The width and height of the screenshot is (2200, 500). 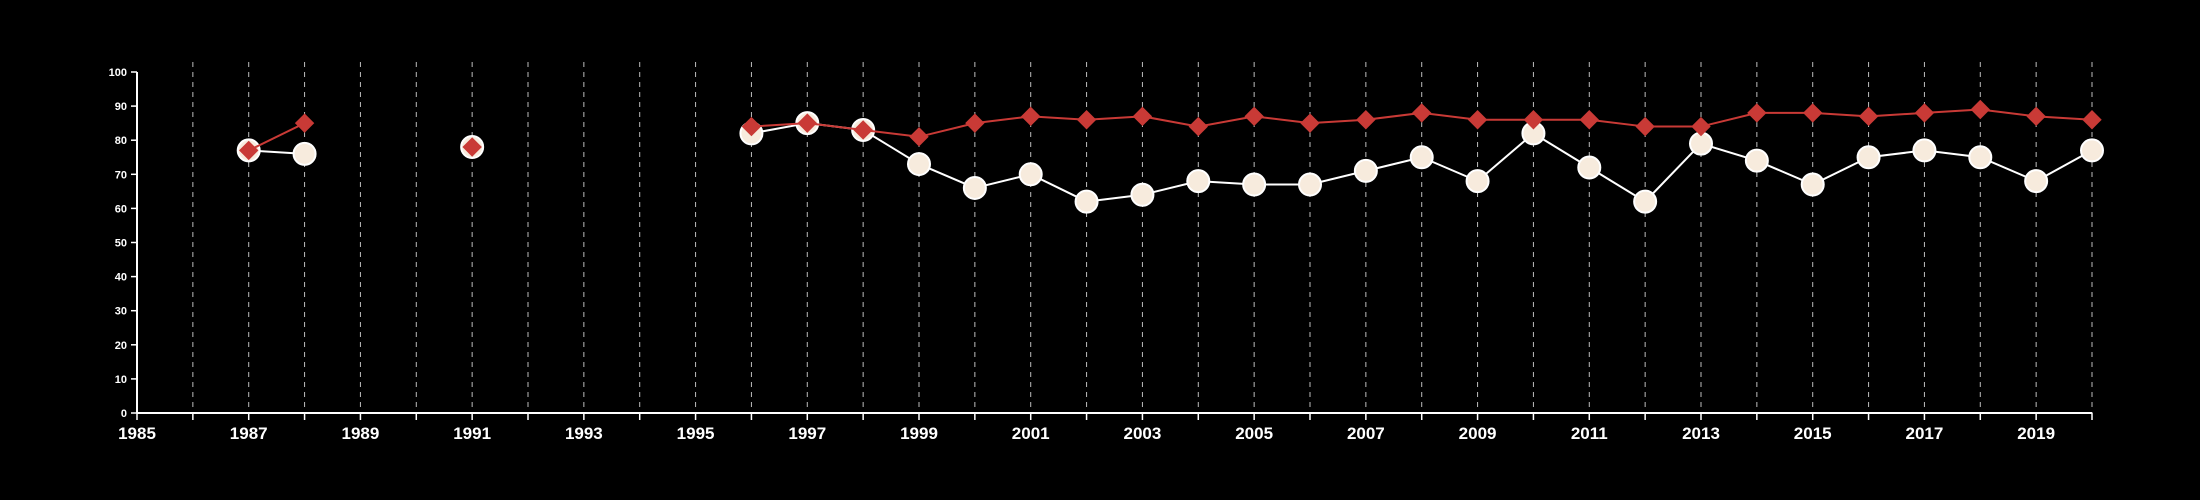 I want to click on series-2-point-1997, so click(x=807, y=123).